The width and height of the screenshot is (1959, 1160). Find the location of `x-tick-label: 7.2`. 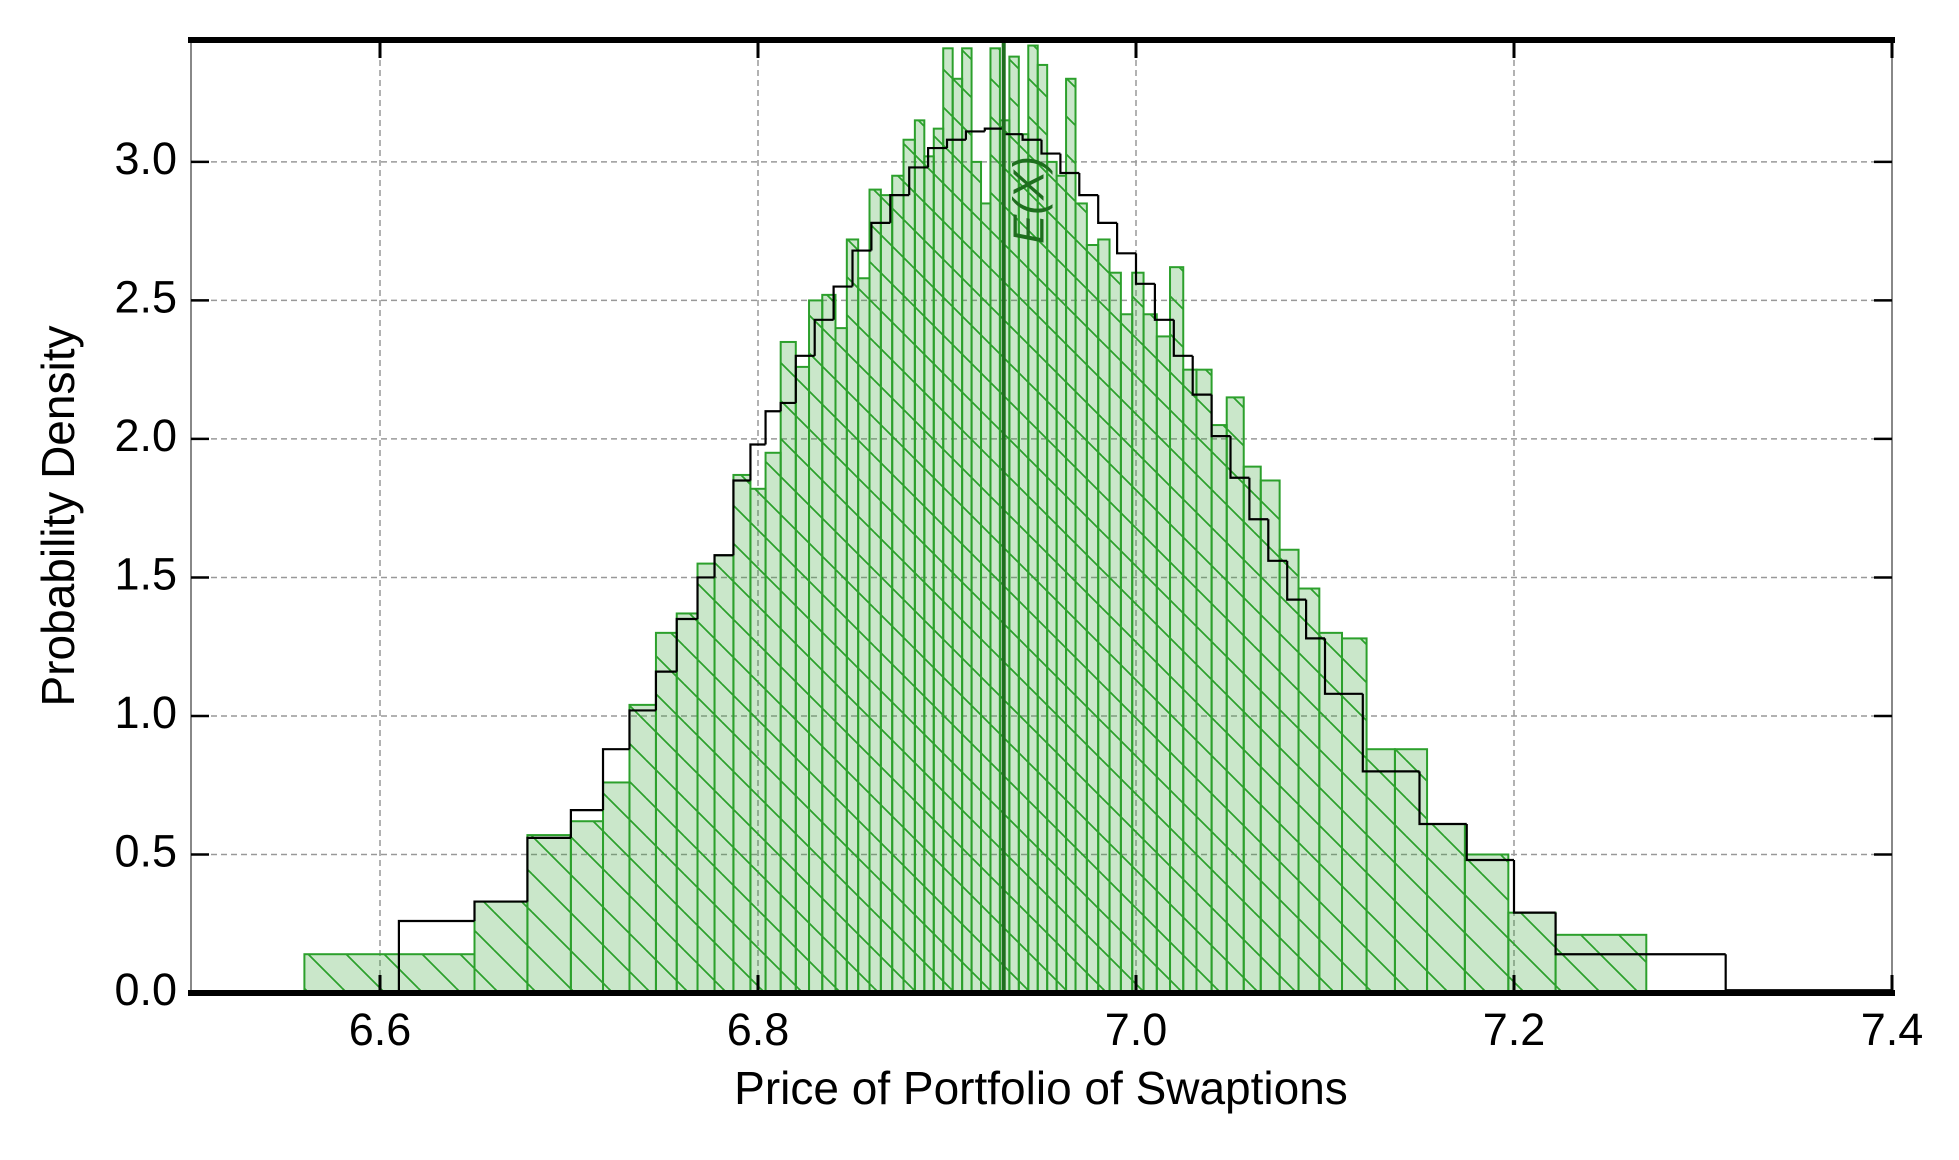

x-tick-label: 7.2 is located at coordinates (1514, 1029).